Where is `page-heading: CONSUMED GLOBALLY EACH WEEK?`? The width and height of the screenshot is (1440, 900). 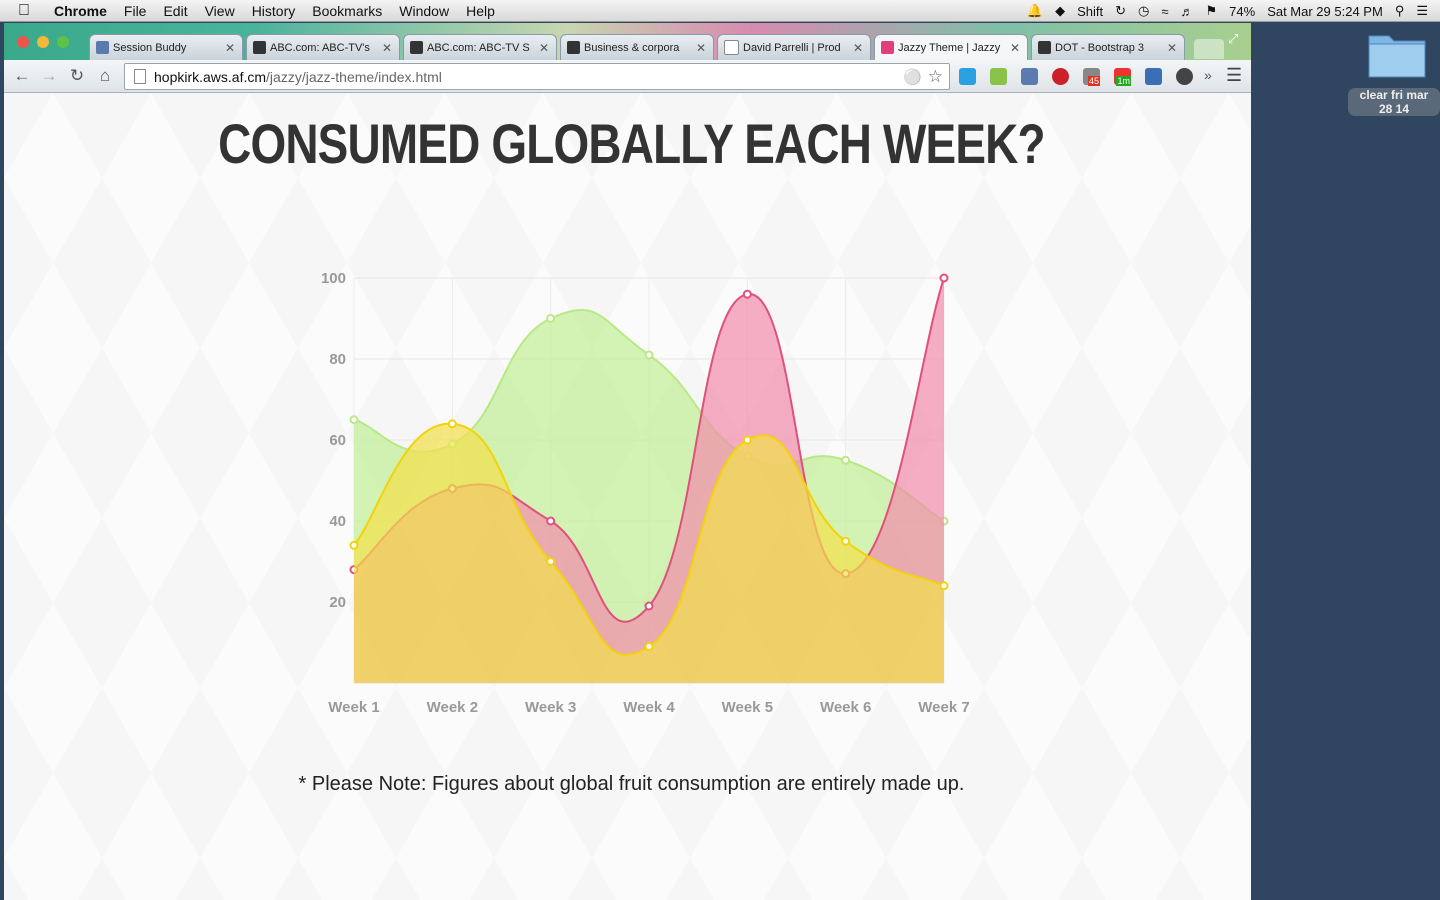 page-heading: CONSUMED GLOBALLY EACH WEEK? is located at coordinates (631, 143).